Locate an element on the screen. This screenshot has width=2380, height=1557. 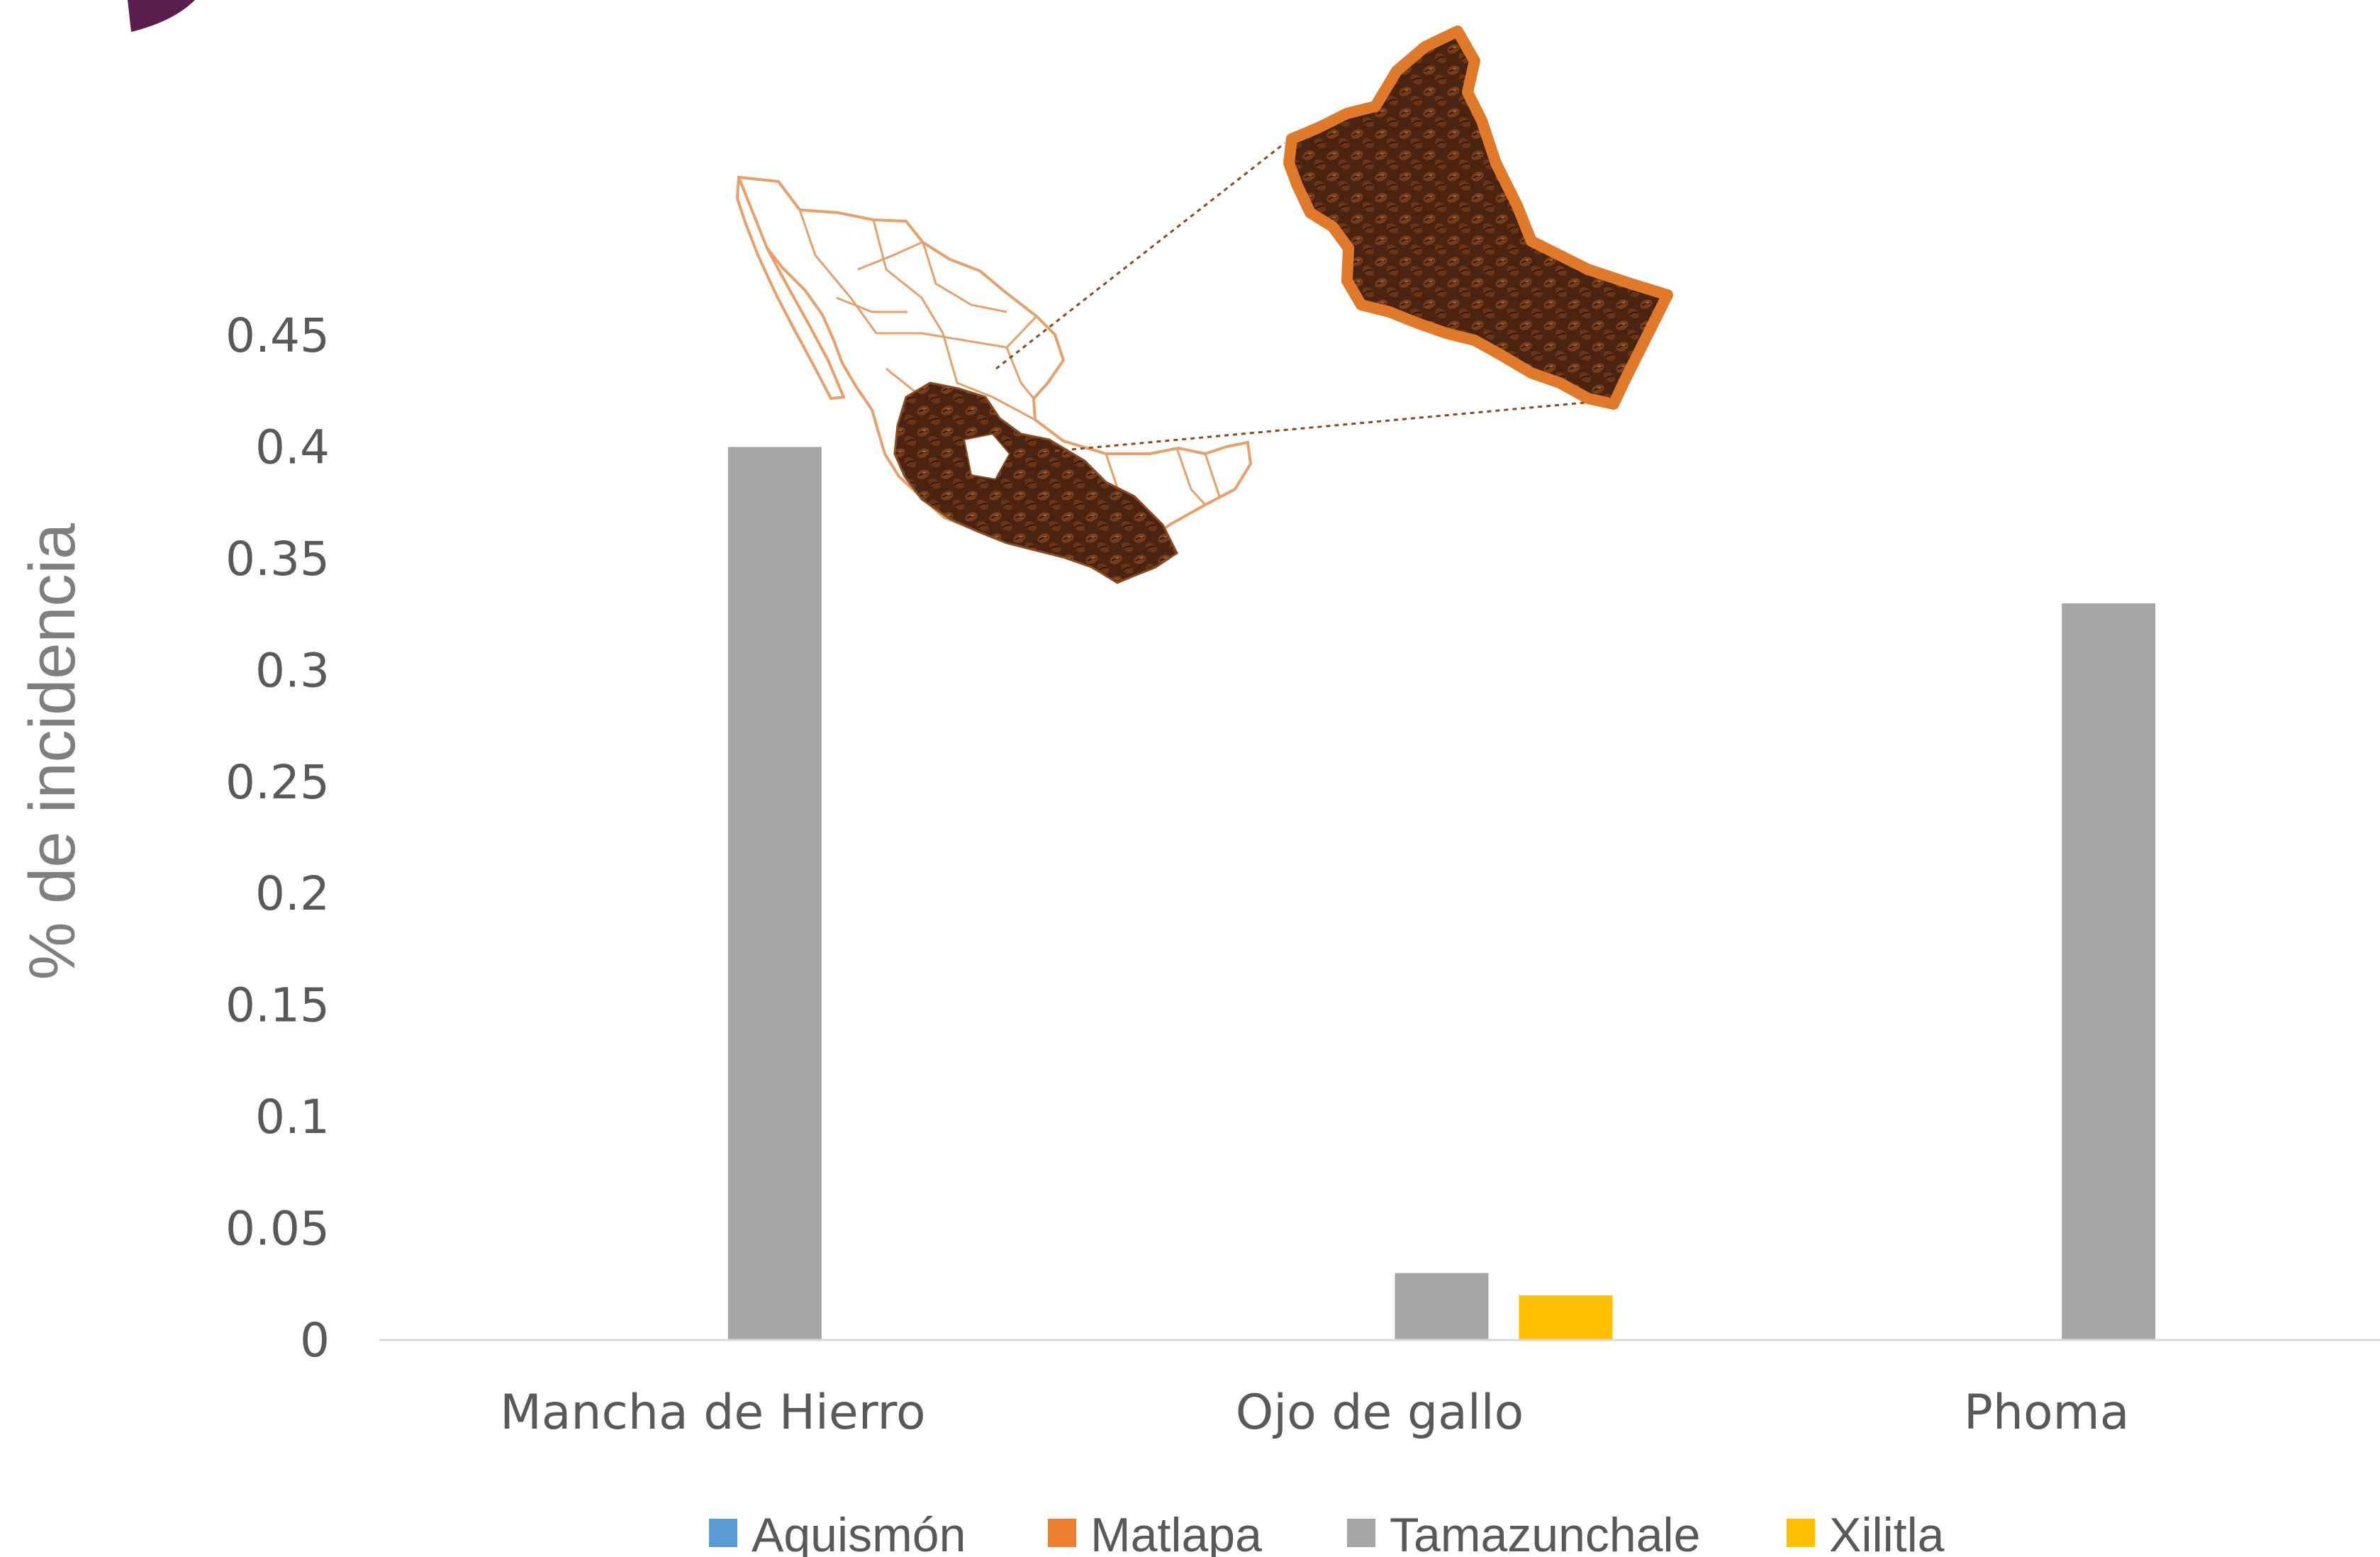
legend-label: Tamazunchale is located at coordinates (1545, 1532).